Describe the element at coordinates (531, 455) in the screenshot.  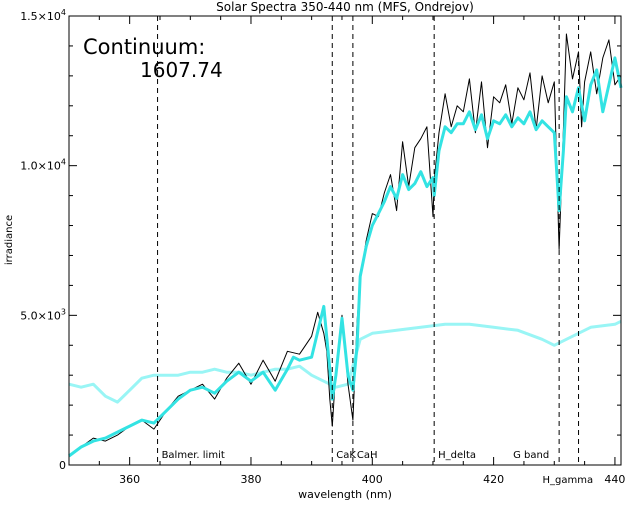
I see `reference-line-label: G band` at that location.